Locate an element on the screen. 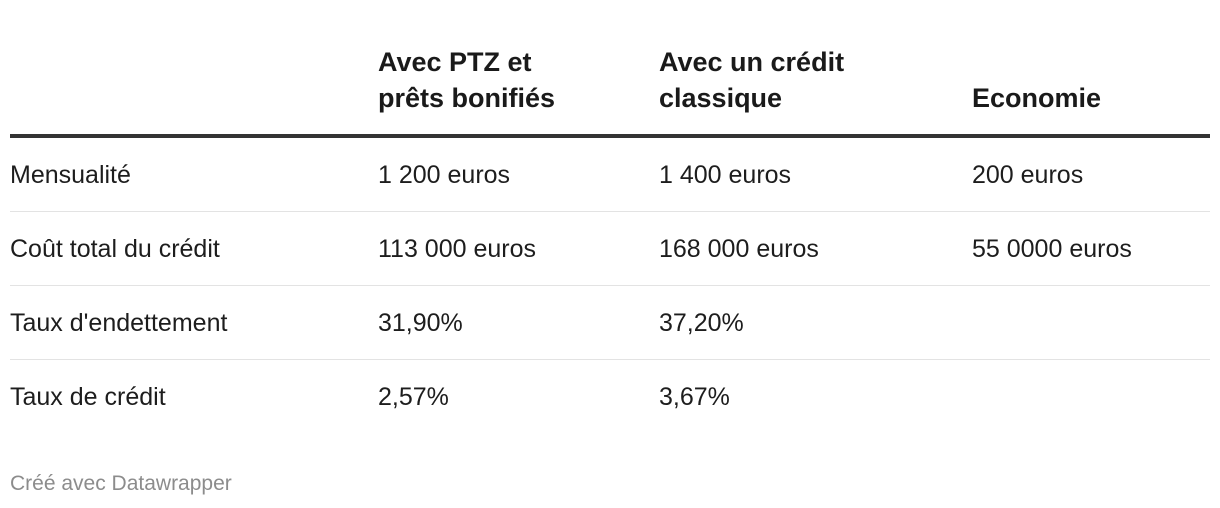 This screenshot has width=1220, height=508. cell-classic: 168 000 euros is located at coordinates (815, 248).